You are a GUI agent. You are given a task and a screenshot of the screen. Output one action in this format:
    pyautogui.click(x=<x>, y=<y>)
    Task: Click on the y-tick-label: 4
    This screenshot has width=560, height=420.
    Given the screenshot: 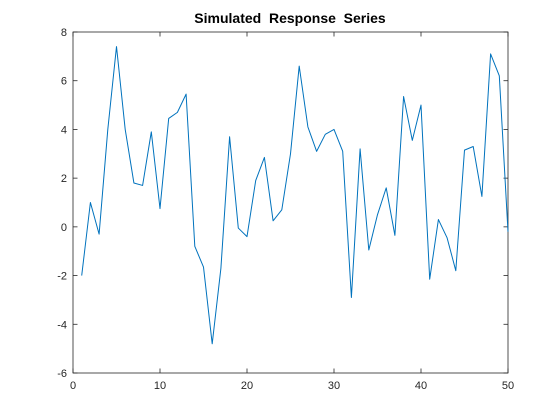 What is the action you would take?
    pyautogui.click(x=64, y=130)
    